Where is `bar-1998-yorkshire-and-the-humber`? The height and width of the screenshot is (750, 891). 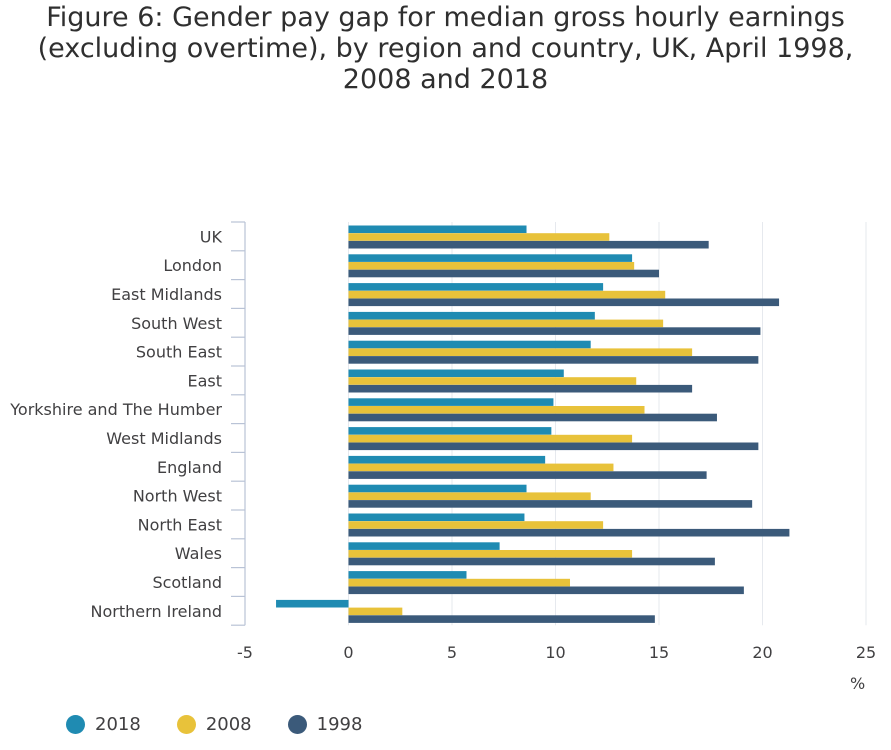
bar-1998-yorkshire-and-the-humber is located at coordinates (532, 417).